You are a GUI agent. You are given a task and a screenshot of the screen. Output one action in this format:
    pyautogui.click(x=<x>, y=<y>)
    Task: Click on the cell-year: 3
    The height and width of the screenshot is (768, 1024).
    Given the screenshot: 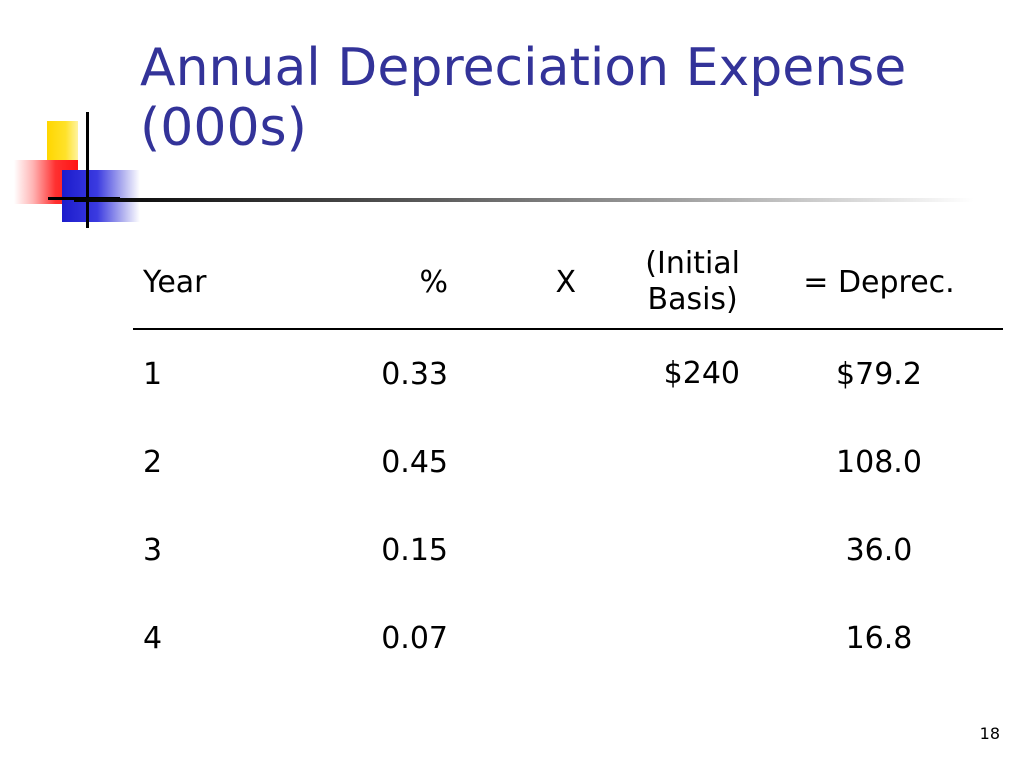 What is the action you would take?
    pyautogui.click(x=153, y=550)
    